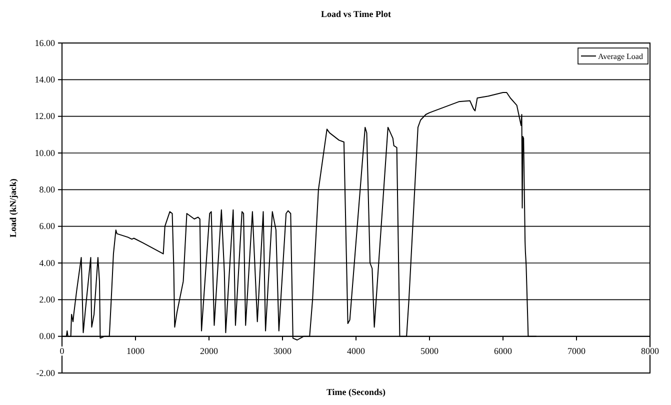  Describe the element at coordinates (135, 351) in the screenshot. I see `x-tick-label: 1000` at that location.